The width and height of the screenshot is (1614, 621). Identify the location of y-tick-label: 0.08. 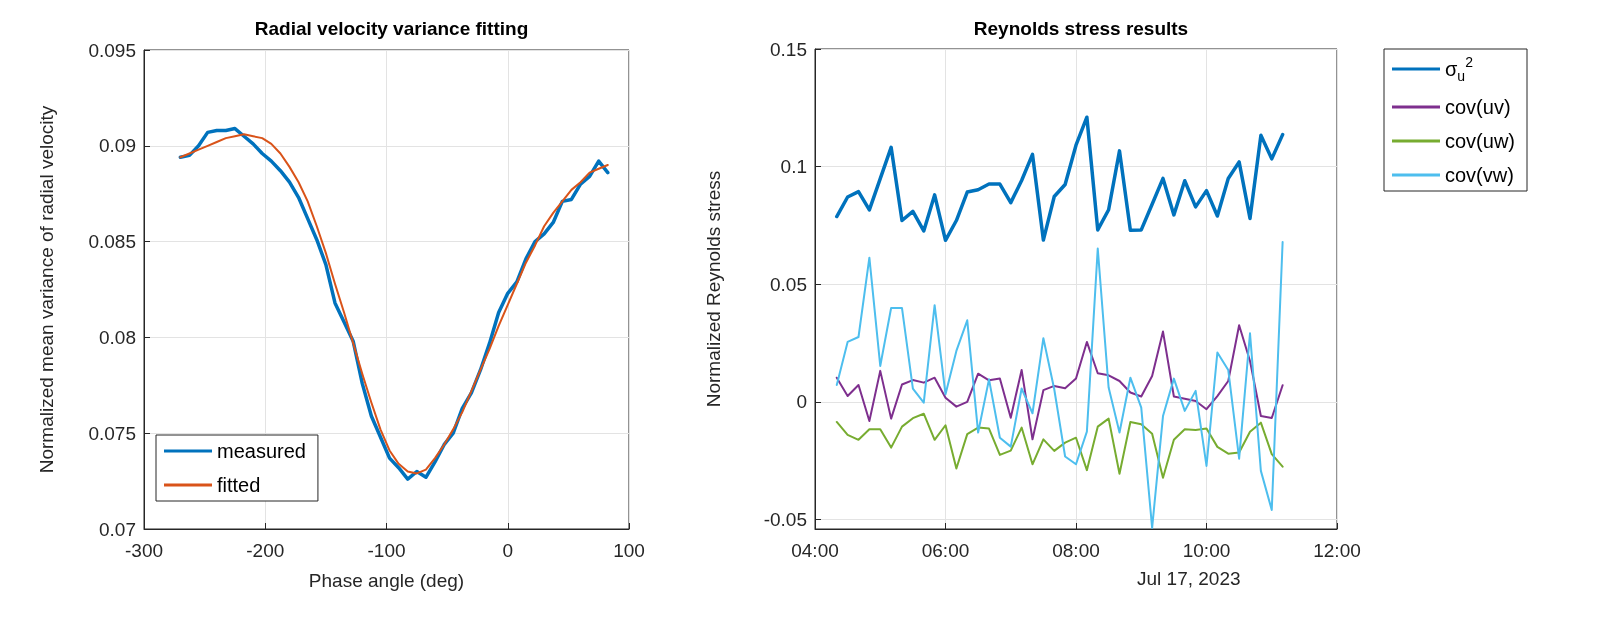
(117, 337).